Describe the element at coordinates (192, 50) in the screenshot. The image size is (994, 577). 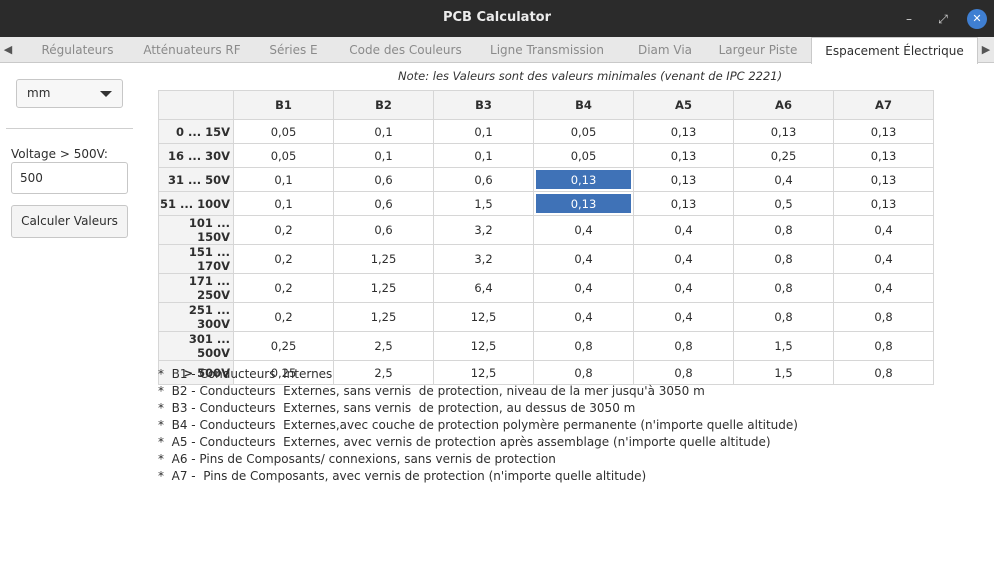
I see `tab-attenuateurs-rf: Atténuateurs RF` at that location.